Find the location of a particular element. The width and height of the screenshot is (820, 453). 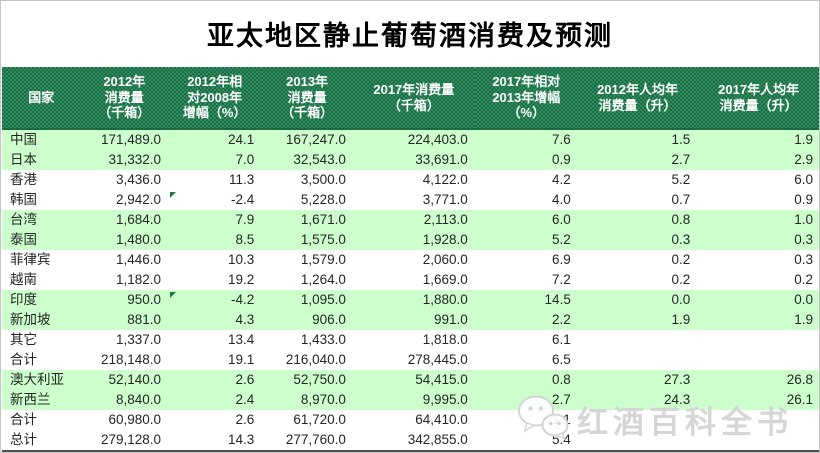

col-header-cons-2012: 2012年 消费量 （千箱） is located at coordinates (124, 98).